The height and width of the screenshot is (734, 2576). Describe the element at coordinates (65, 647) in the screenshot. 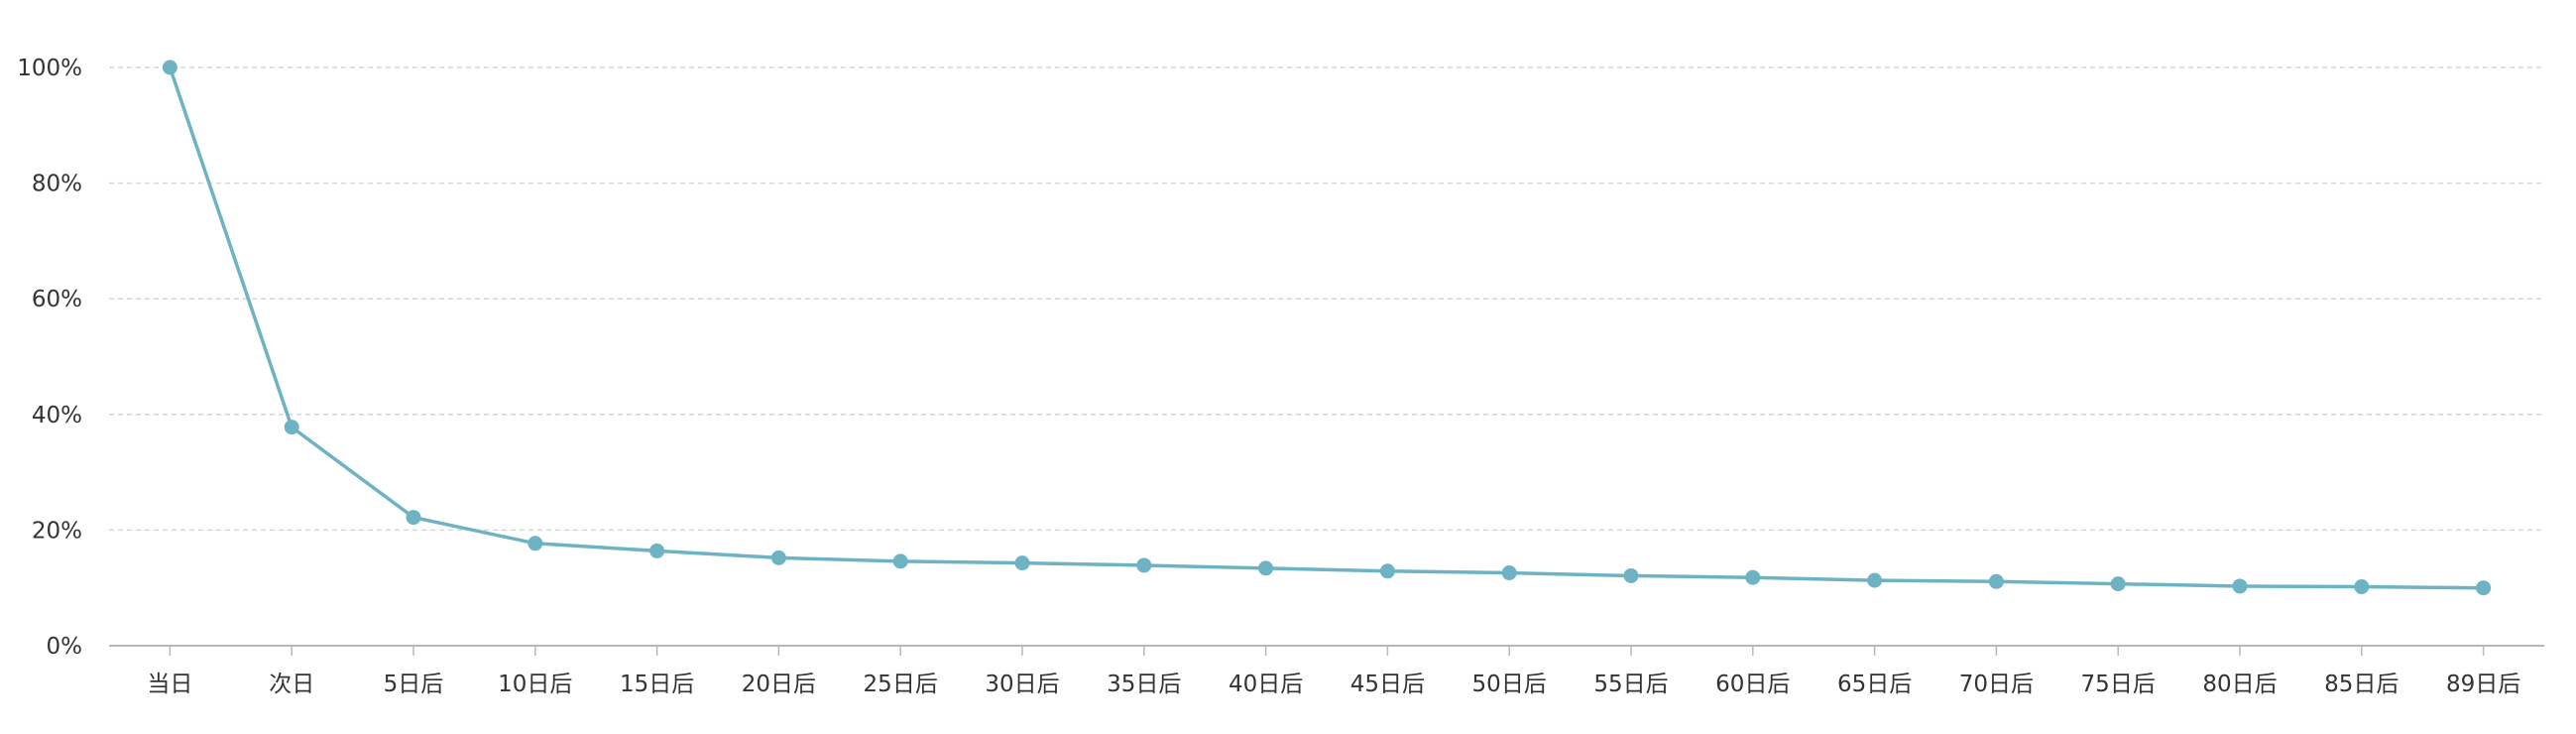

I see `y-tick-label: 0%` at that location.